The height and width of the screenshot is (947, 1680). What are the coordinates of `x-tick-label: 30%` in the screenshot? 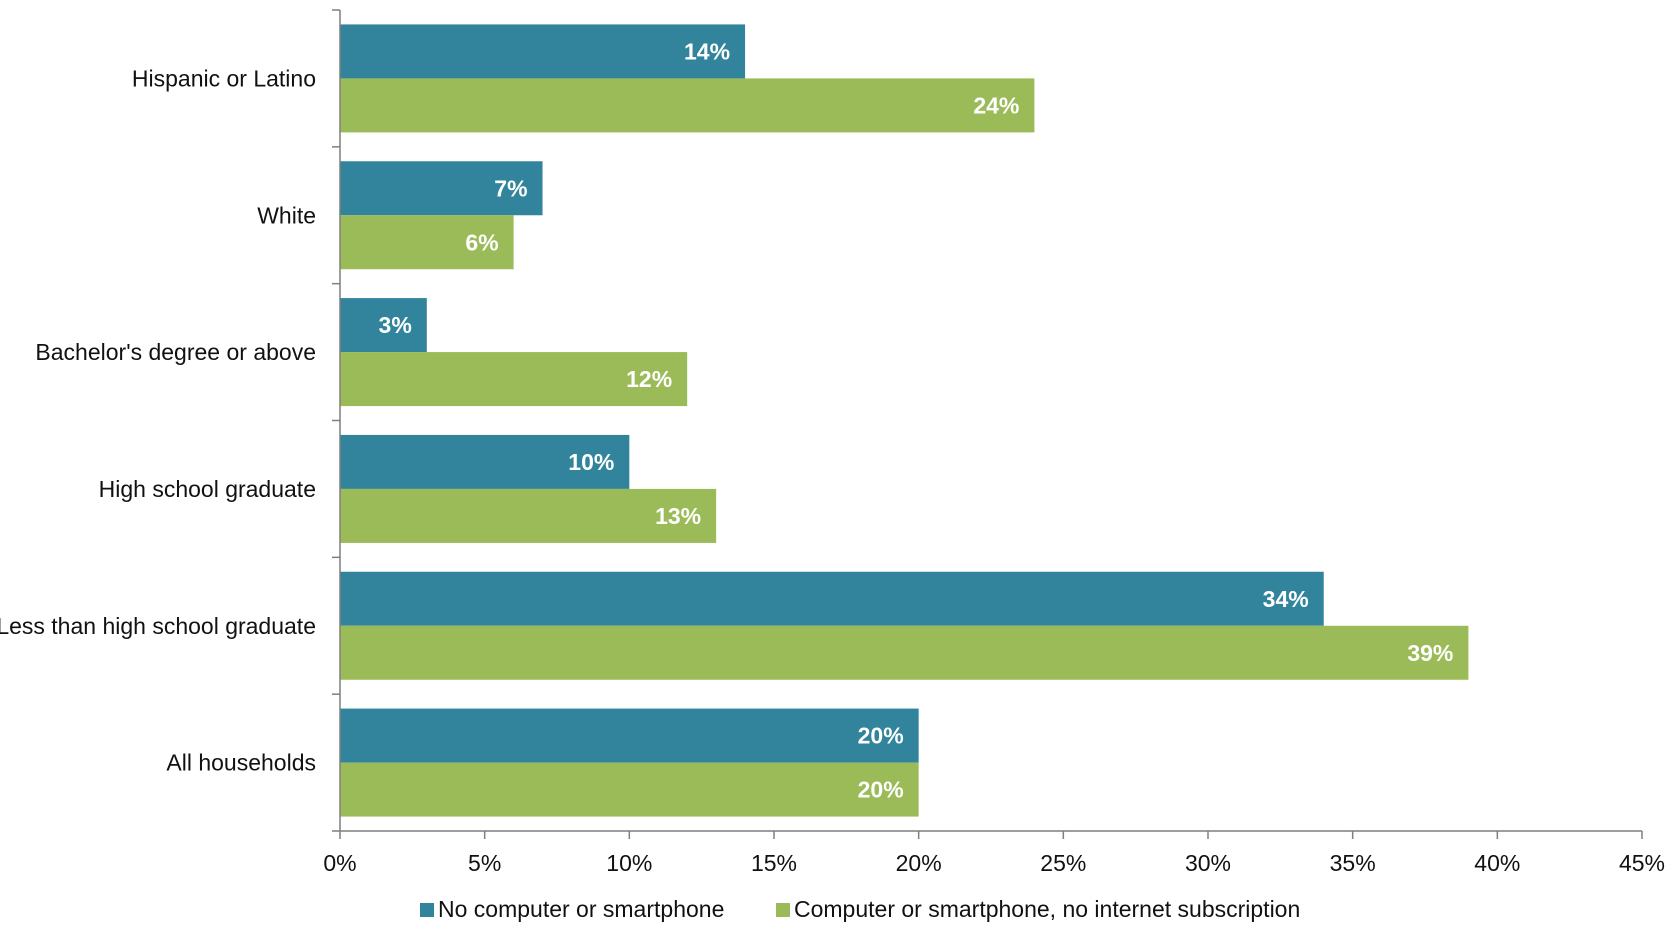 It's located at (1208, 863).